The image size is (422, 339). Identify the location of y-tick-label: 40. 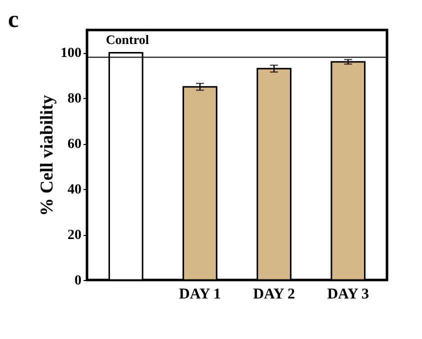
(75, 190).